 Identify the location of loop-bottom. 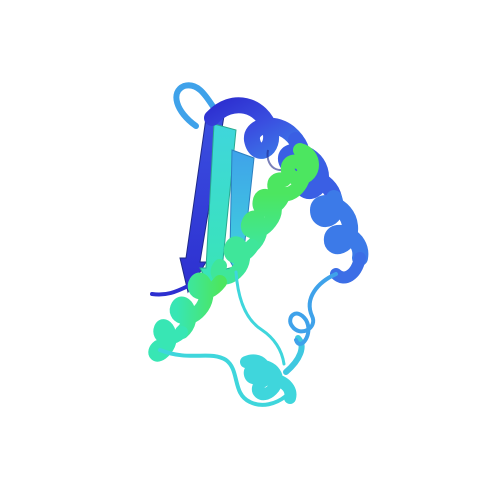
(223, 377).